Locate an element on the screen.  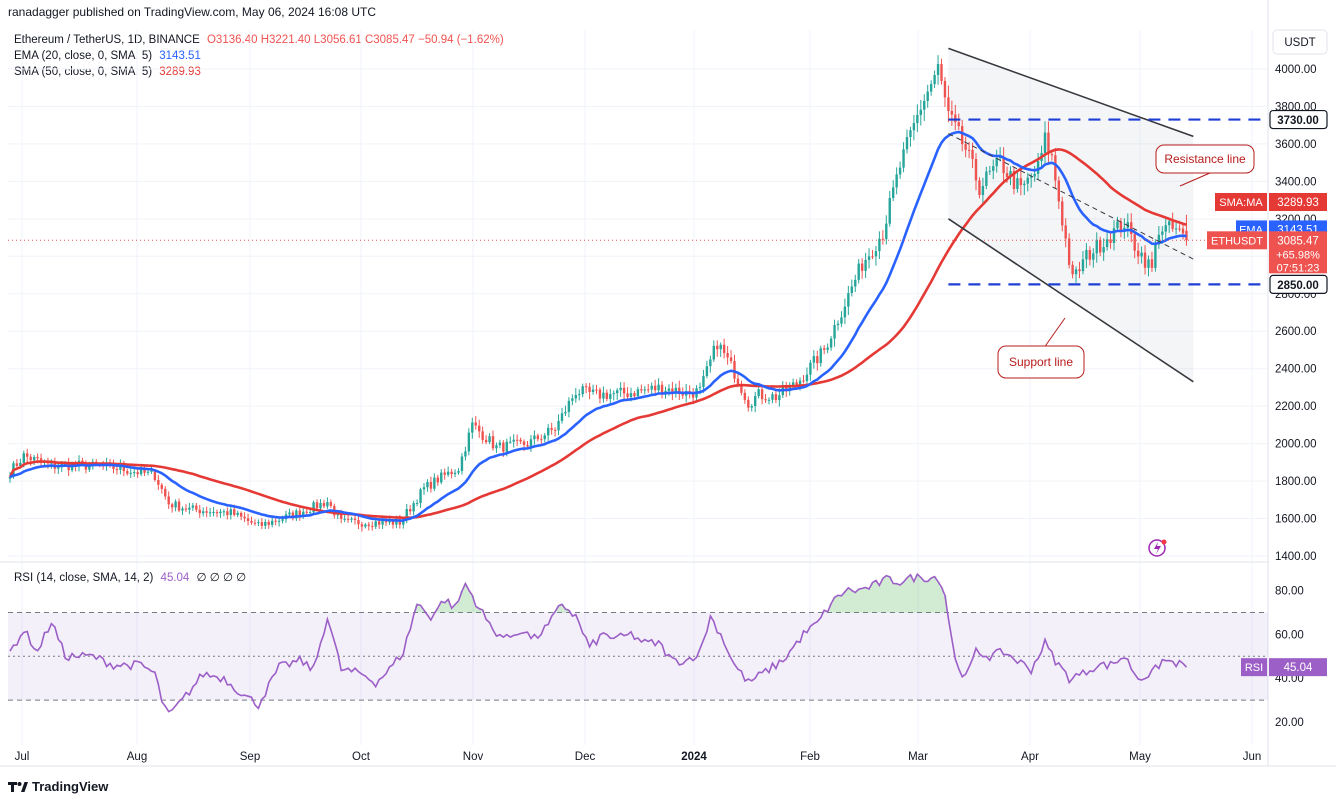
support-callout-box is located at coordinates (1041, 362).